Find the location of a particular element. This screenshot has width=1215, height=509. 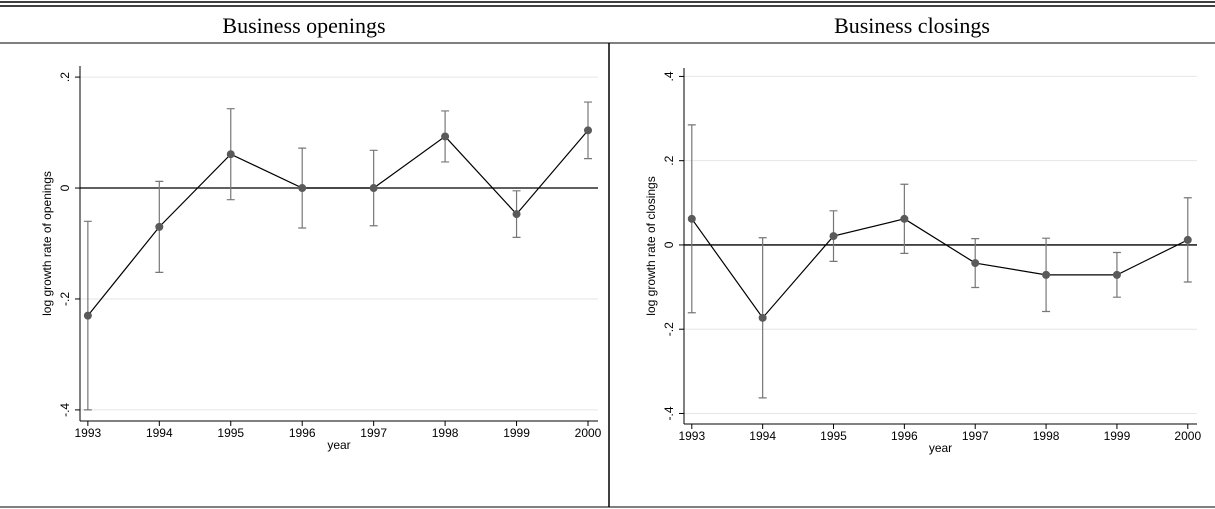

line is located at coordinates (940, 268).